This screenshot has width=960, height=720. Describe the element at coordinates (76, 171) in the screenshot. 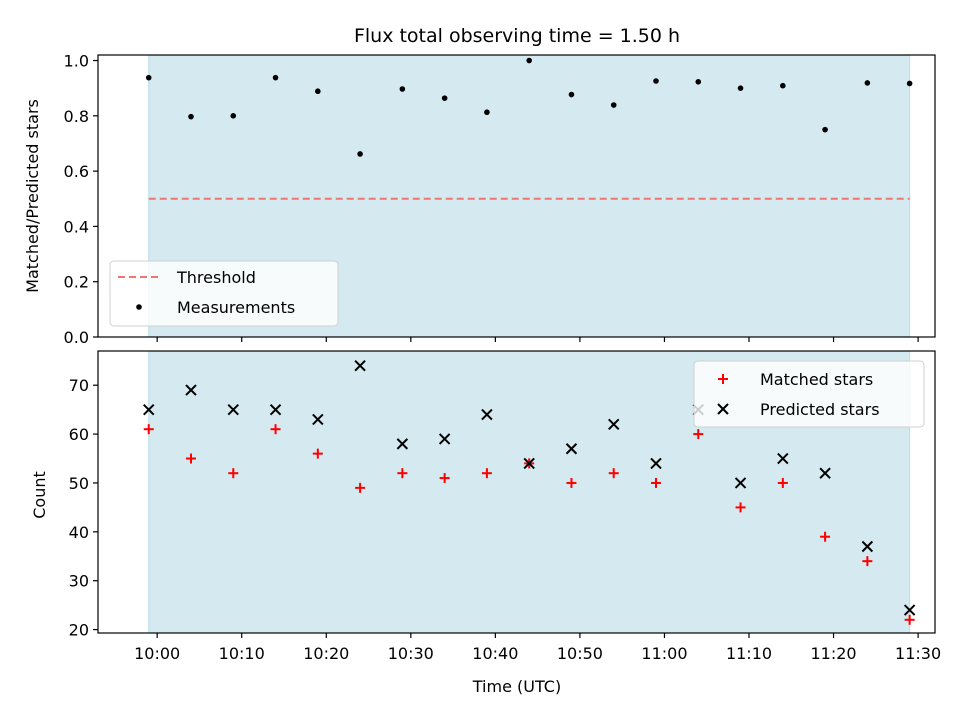

I see `y-tick-label: 0.6` at that location.